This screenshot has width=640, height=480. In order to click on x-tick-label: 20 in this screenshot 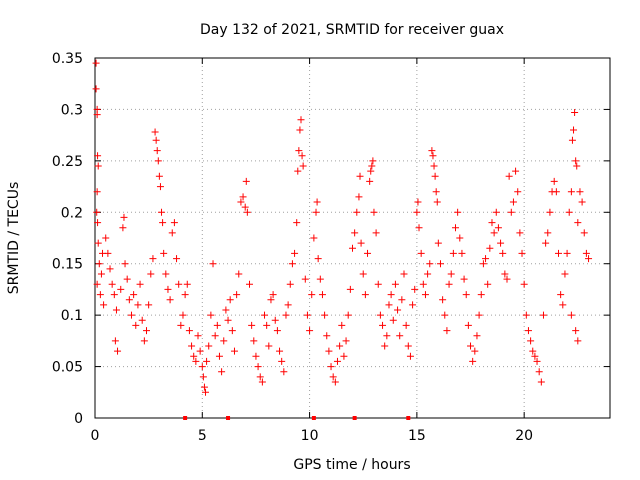, I will do `click(524, 436)`.